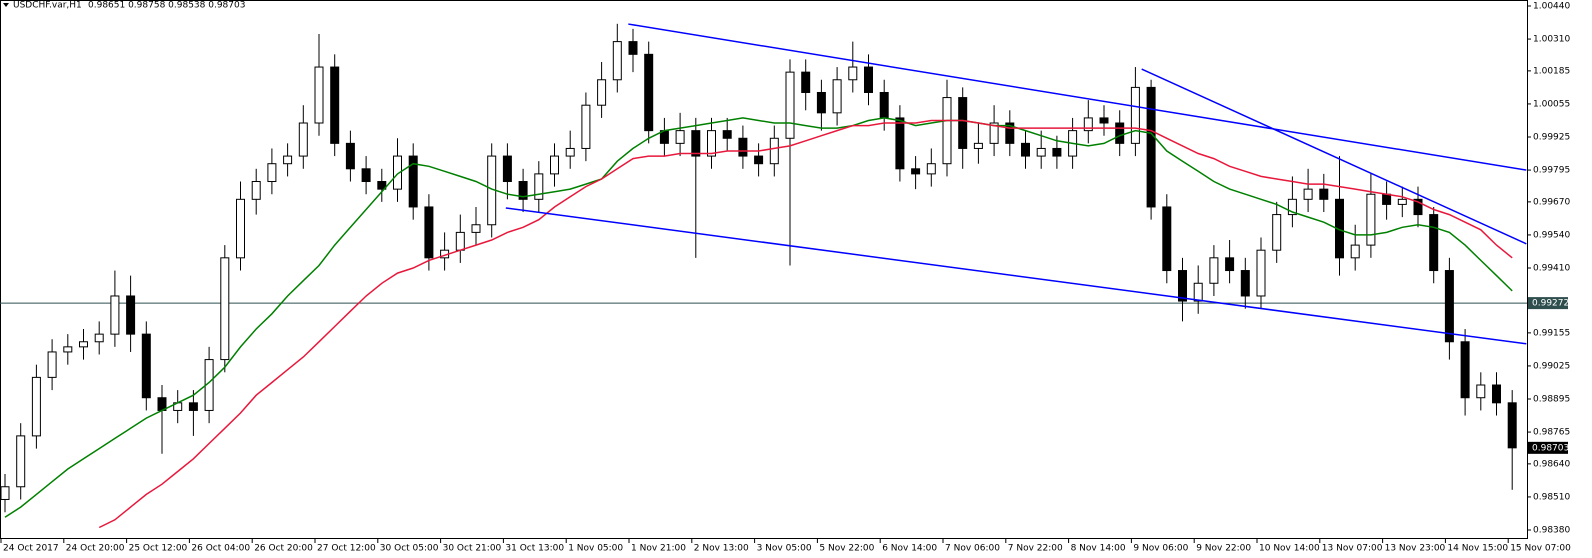 This screenshot has width=1592, height=558. Describe the element at coordinates (1160, 549) in the screenshot. I see `x-tick-label: 9 Nov 06:00` at that location.